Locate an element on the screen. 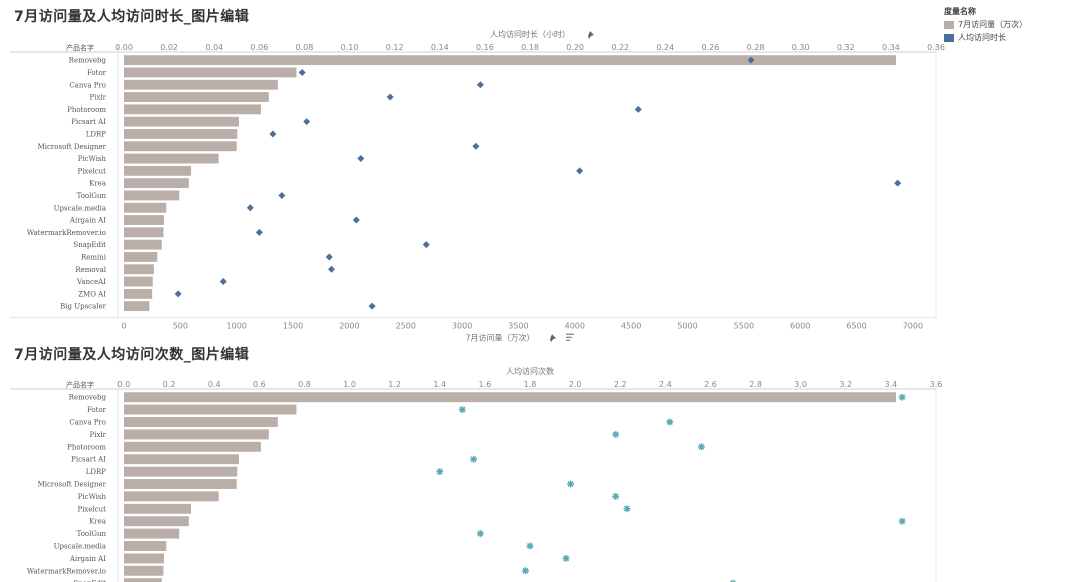  chart2-title: 7月访问量及人均访问次数_图片编辑 is located at coordinates (132, 355).